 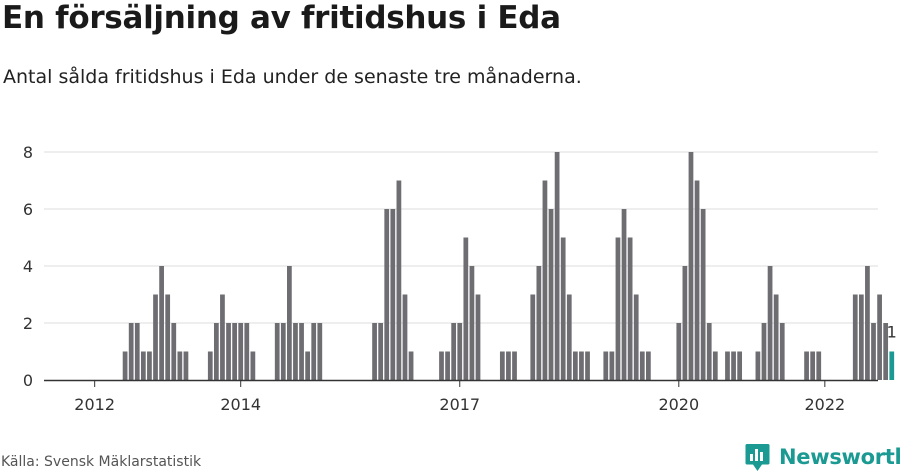 I want to click on bar-chart-bubble-icon, so click(x=757, y=457).